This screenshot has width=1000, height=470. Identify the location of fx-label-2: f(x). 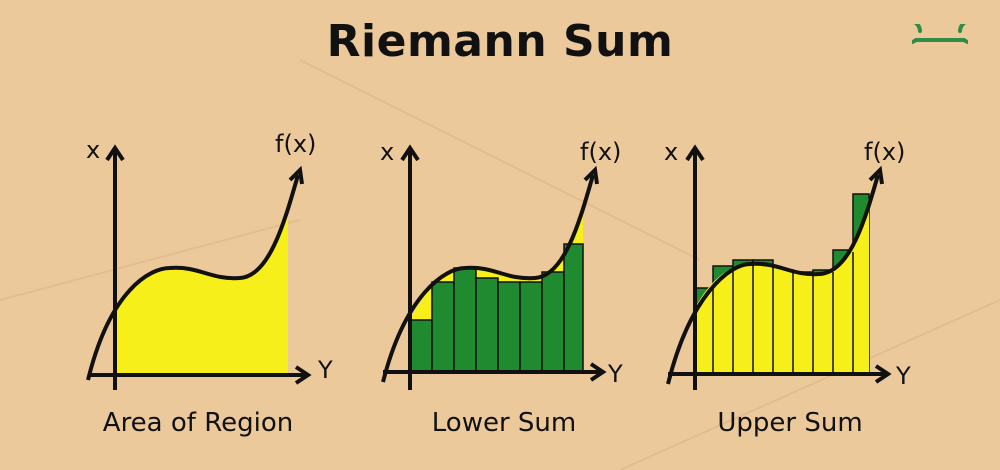
(601, 152).